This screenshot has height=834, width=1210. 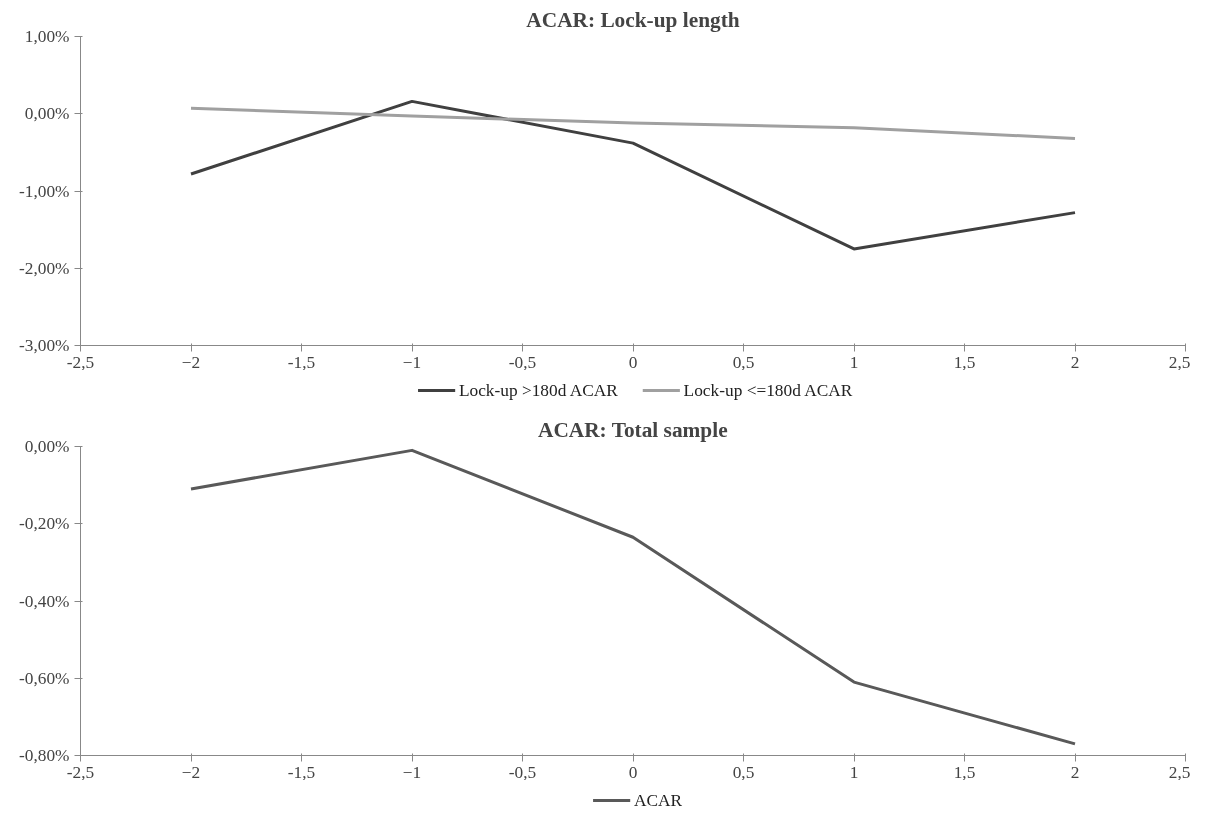 What do you see at coordinates (44, 268) in the screenshot?
I see `y-tick-label: -2,00%` at bounding box center [44, 268].